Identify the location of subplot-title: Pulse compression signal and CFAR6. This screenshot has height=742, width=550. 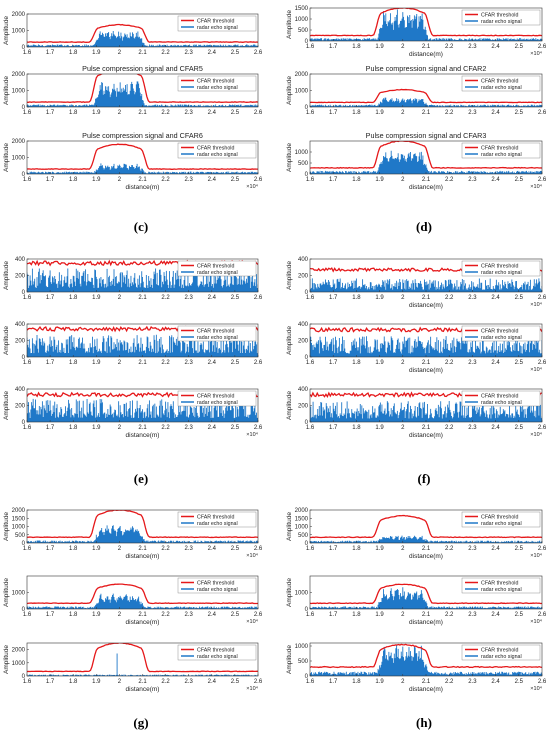
(142, 135).